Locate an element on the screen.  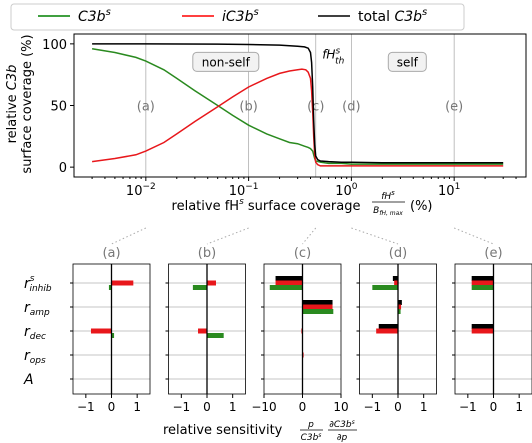
panel-label-4: (e) is located at coordinates (493, 253).